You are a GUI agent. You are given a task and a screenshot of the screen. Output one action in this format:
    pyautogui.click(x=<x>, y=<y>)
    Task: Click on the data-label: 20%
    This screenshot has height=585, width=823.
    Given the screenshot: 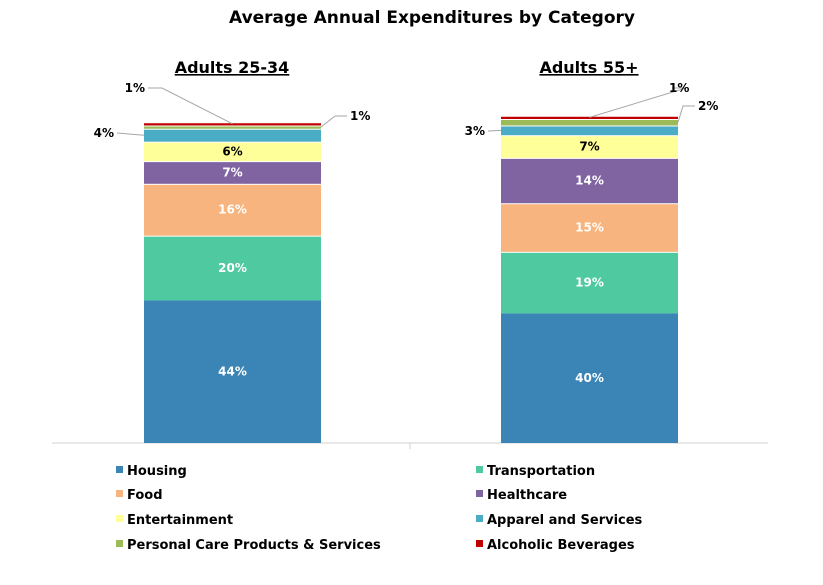 What is the action you would take?
    pyautogui.click(x=232, y=268)
    